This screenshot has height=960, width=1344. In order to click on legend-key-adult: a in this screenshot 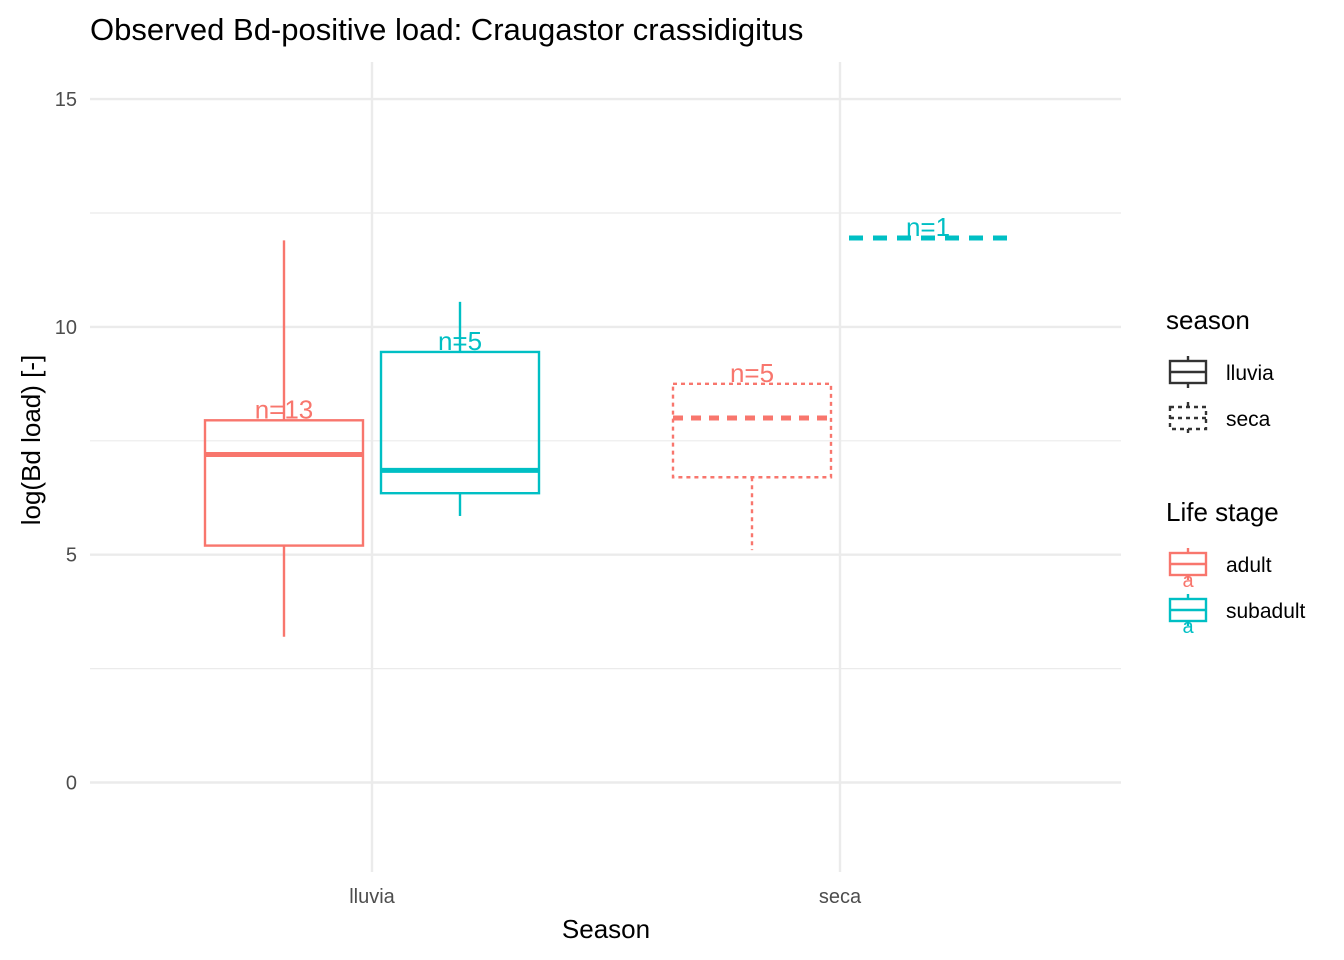, I will do `click(1188, 570)`.